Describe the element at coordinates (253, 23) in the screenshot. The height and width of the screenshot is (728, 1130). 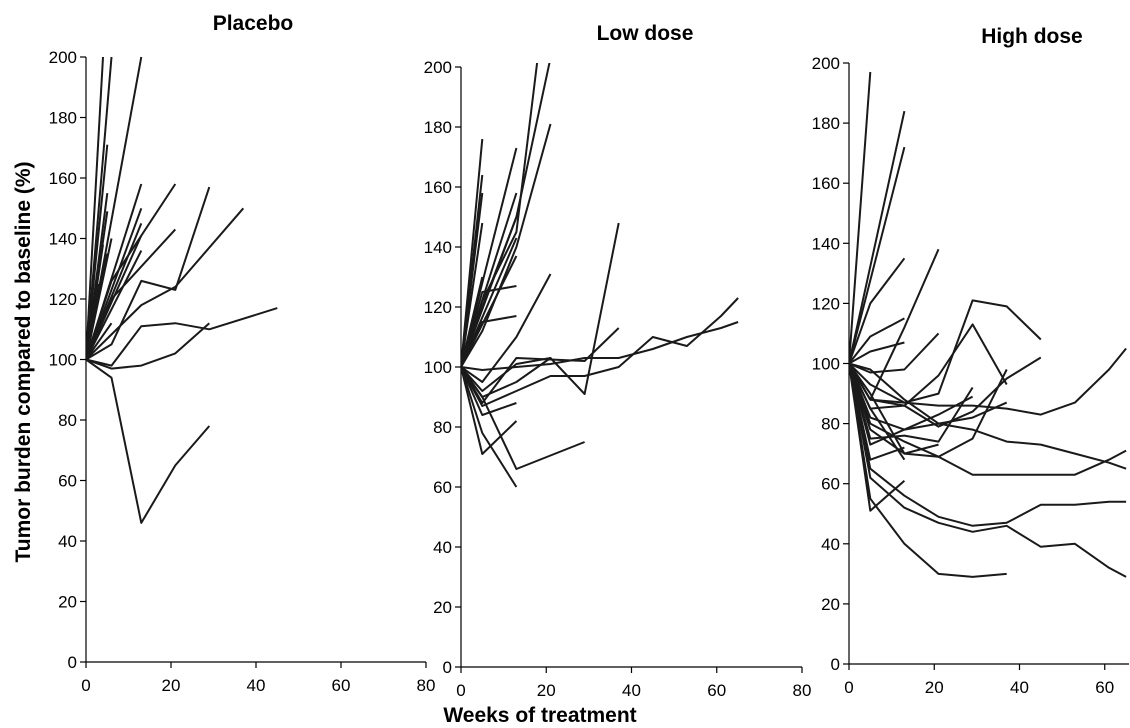
I see `panel-title: Placebo` at that location.